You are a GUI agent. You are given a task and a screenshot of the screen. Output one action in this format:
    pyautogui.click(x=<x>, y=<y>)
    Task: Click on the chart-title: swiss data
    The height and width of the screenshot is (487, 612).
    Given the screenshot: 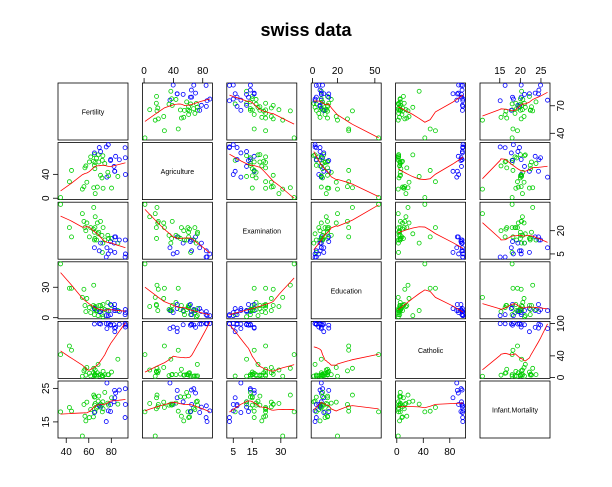 What is the action you would take?
    pyautogui.click(x=306, y=30)
    